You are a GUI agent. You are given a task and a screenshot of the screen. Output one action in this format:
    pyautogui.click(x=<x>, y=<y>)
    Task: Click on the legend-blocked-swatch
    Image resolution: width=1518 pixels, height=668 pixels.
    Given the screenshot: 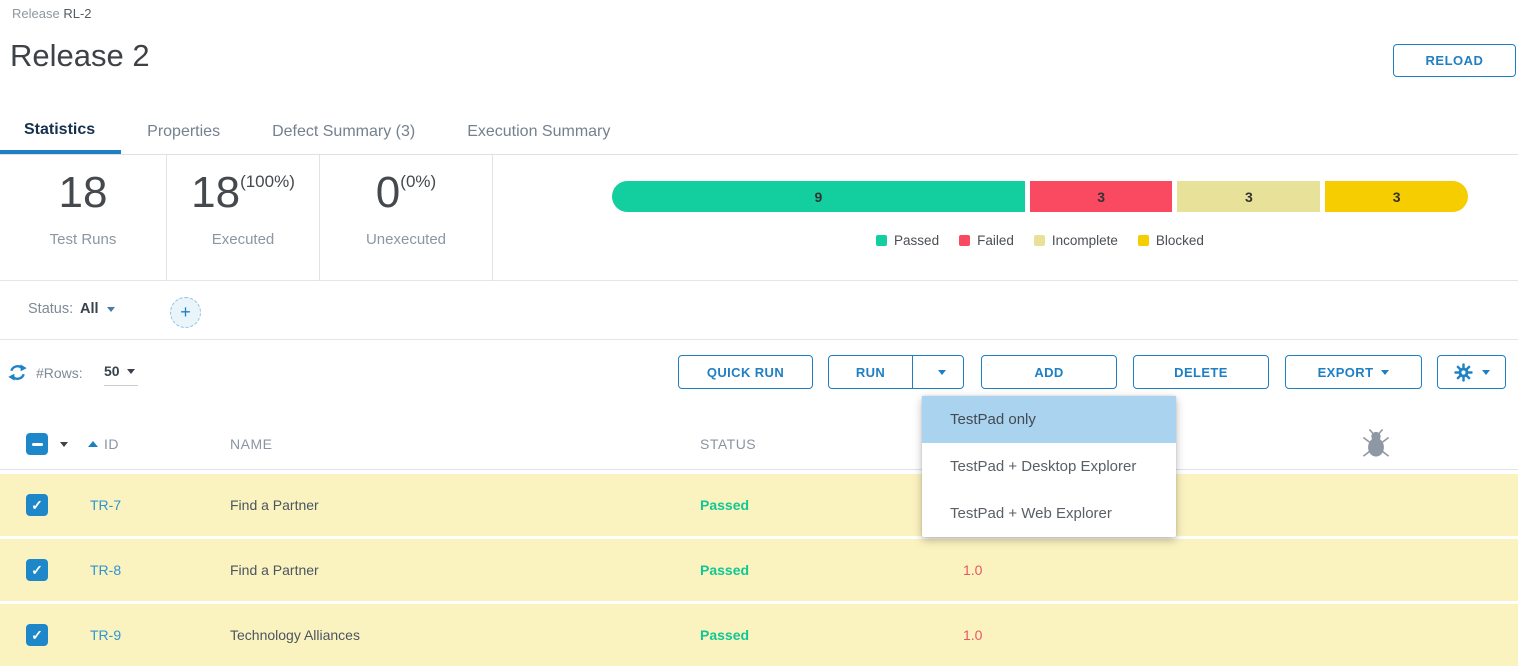 What is the action you would take?
    pyautogui.click(x=1143, y=240)
    